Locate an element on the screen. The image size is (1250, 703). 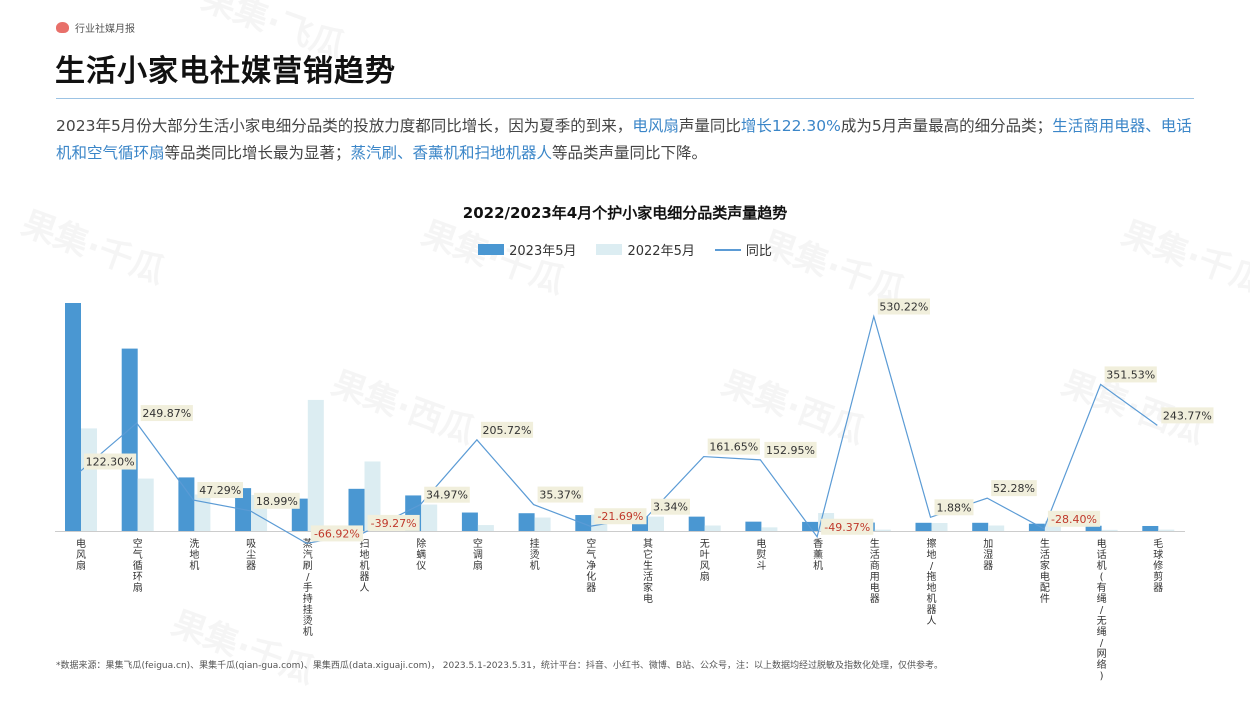
data-label: 161.65% is located at coordinates (733, 447).